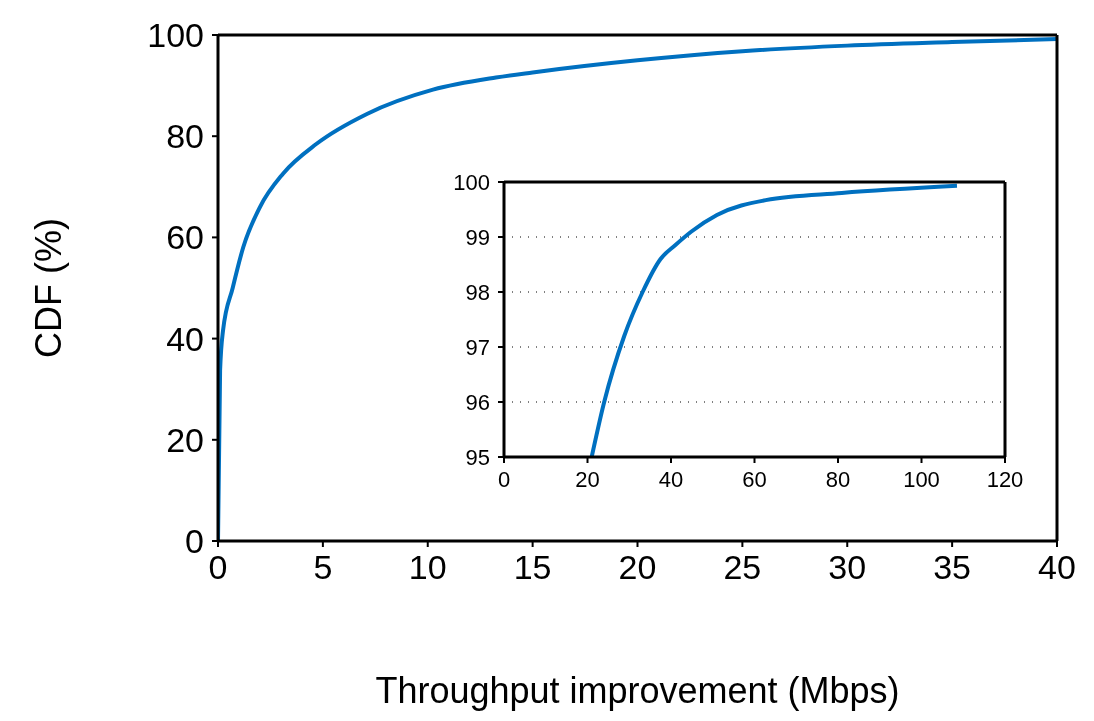 Image resolution: width=1094 pixels, height=721 pixels. Describe the element at coordinates (477, 402) in the screenshot. I see `y-tick-label: 96` at that location.